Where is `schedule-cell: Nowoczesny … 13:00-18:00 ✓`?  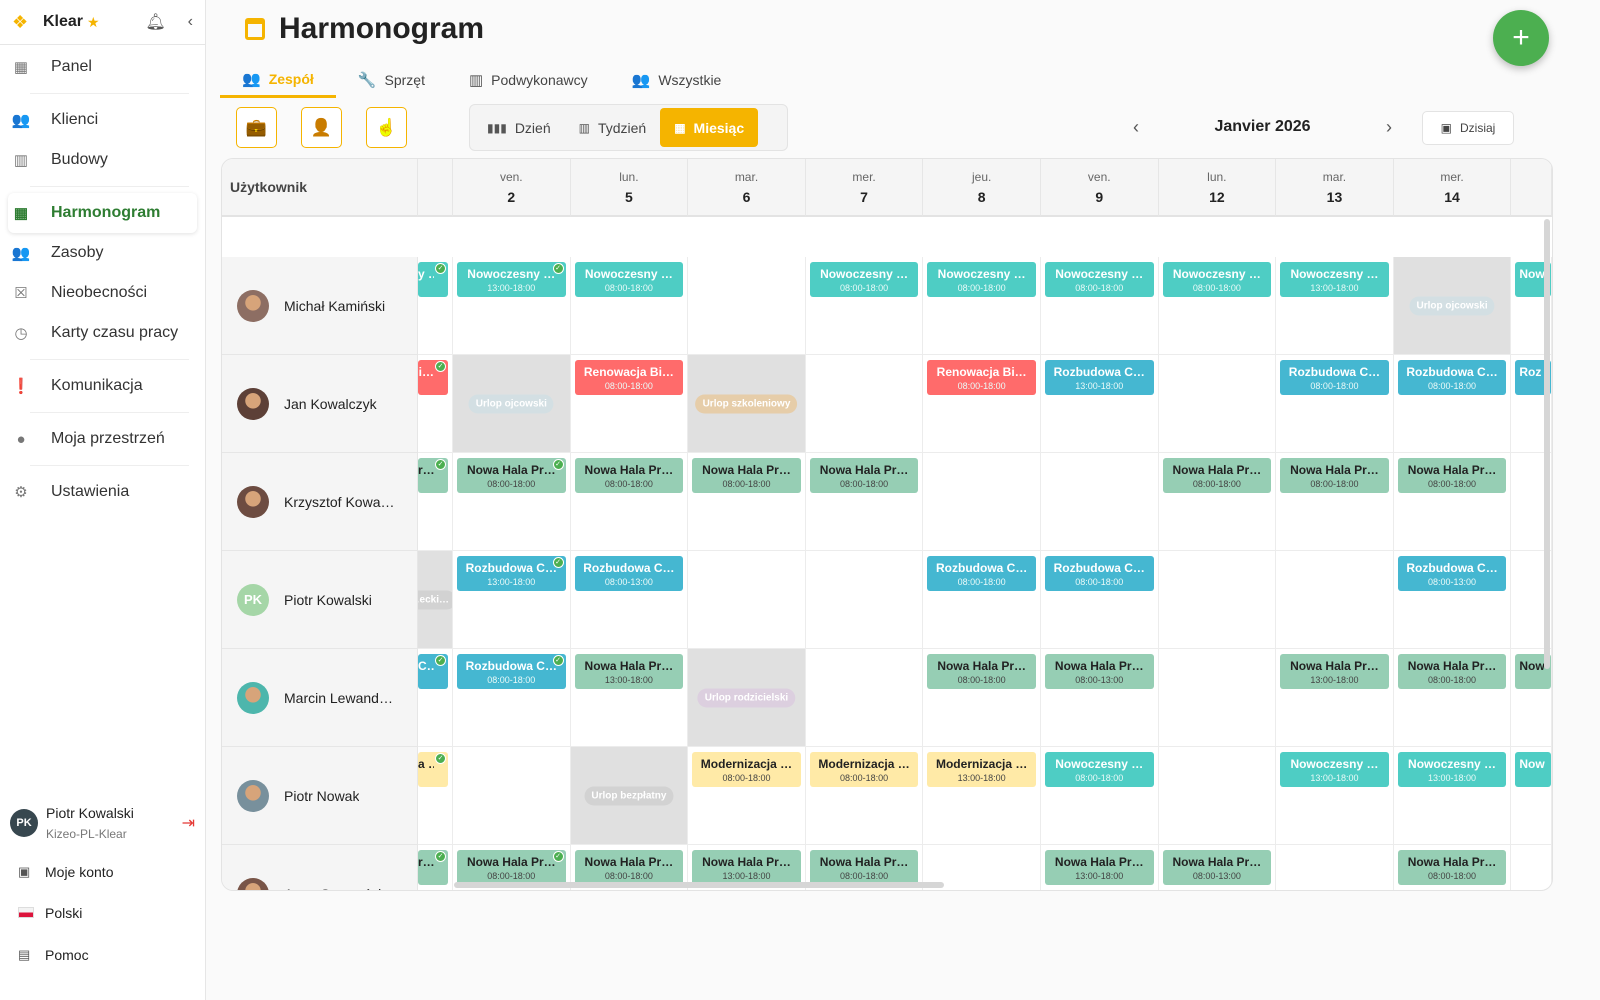 schedule-cell: Nowoczesny … 13:00-18:00 ✓ is located at coordinates (512, 306).